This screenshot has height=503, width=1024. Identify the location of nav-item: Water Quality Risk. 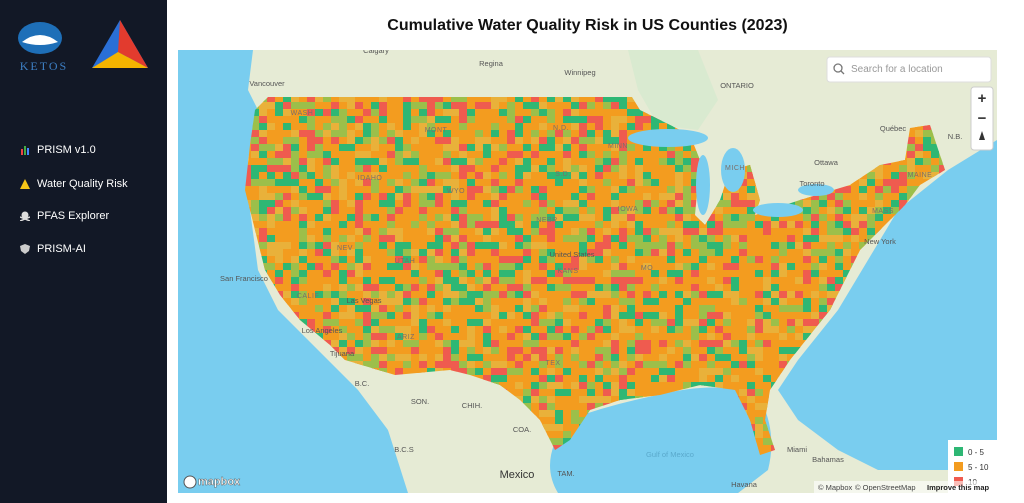
(74, 184).